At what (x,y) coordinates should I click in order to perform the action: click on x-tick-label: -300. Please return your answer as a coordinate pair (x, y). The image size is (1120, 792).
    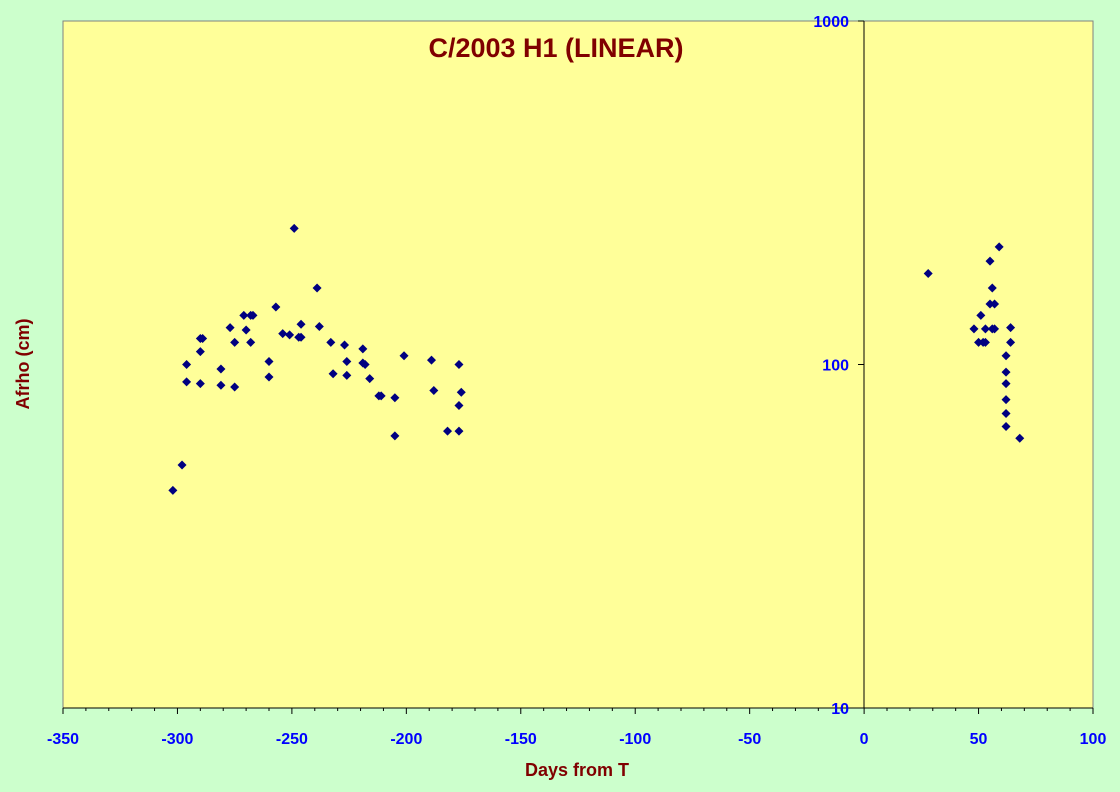
    Looking at the image, I should click on (177, 739).